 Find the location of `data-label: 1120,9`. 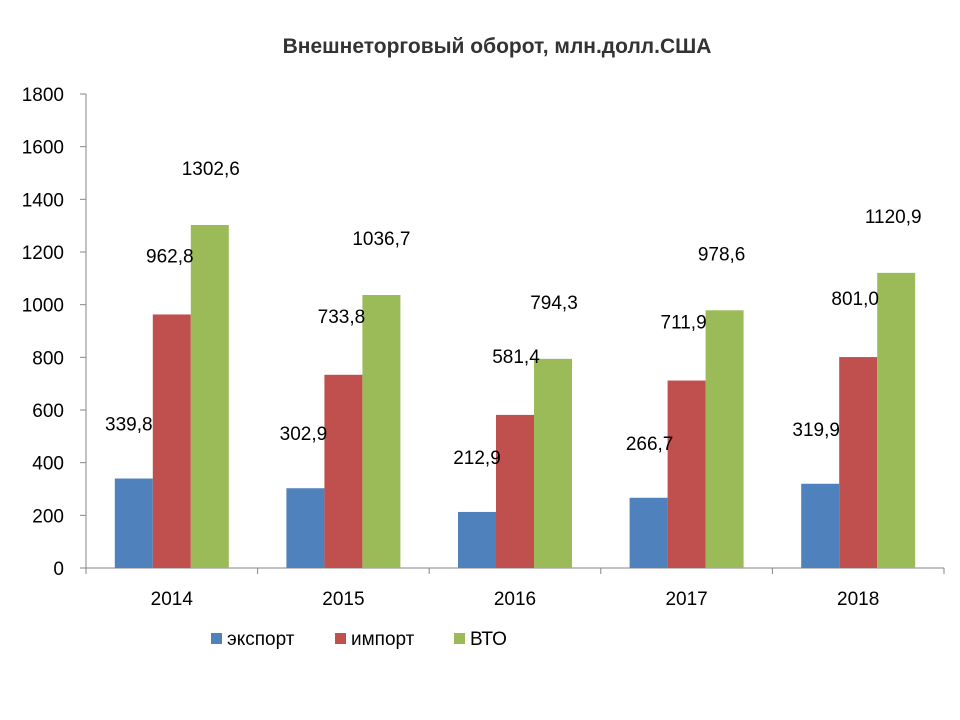

data-label: 1120,9 is located at coordinates (893, 217).